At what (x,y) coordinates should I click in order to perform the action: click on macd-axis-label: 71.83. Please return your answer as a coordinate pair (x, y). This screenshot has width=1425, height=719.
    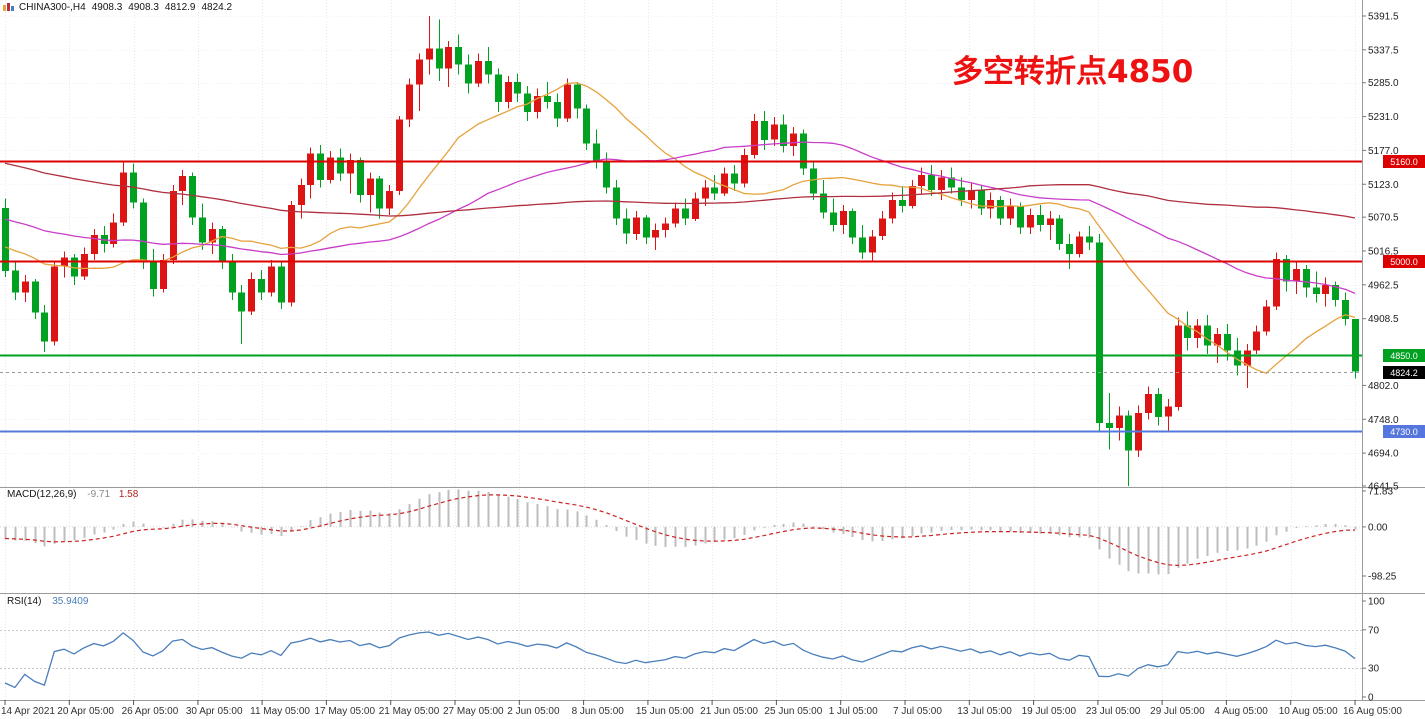
    Looking at the image, I should click on (1380, 492).